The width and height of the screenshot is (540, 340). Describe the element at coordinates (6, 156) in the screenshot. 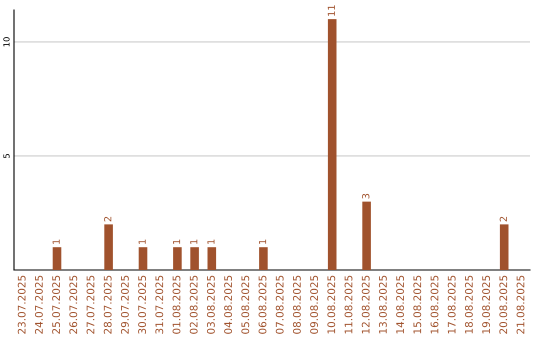

I see `y-tick-label: 5` at that location.